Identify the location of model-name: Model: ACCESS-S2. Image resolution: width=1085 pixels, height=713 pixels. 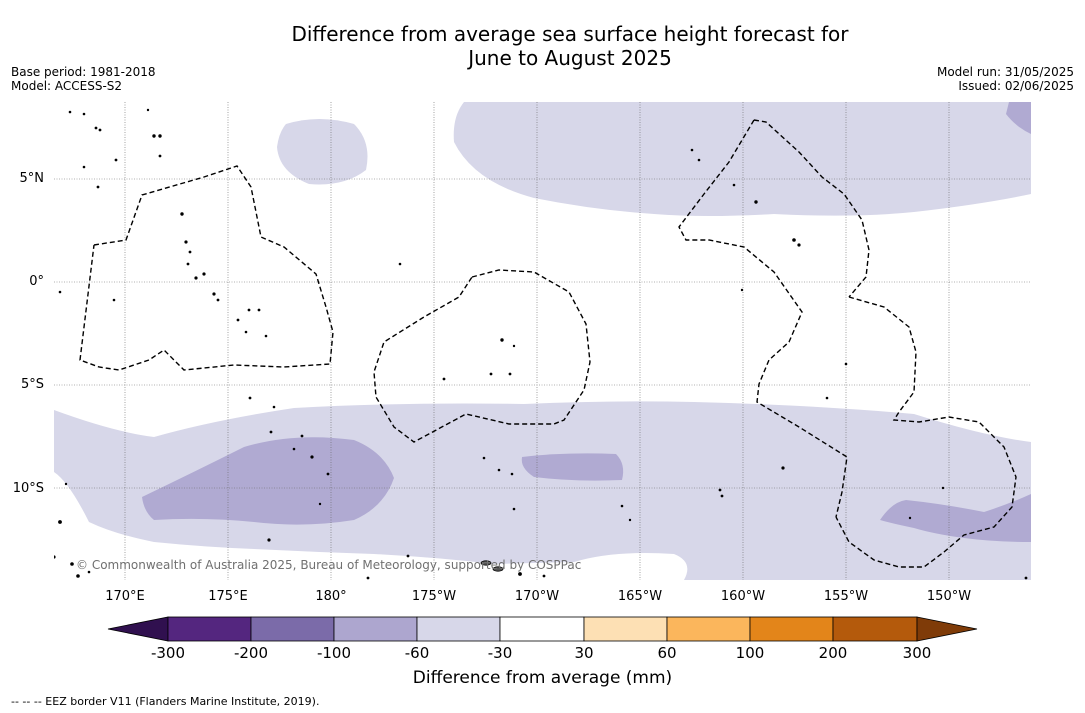
(67, 86).